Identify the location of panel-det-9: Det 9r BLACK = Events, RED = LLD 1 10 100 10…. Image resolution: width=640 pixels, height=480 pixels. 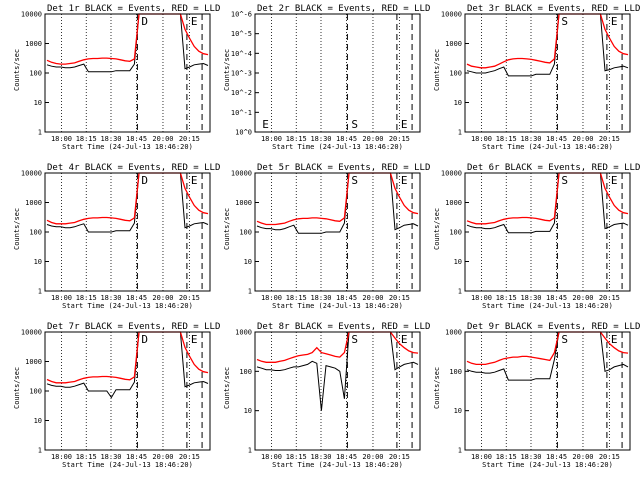
(536, 395).